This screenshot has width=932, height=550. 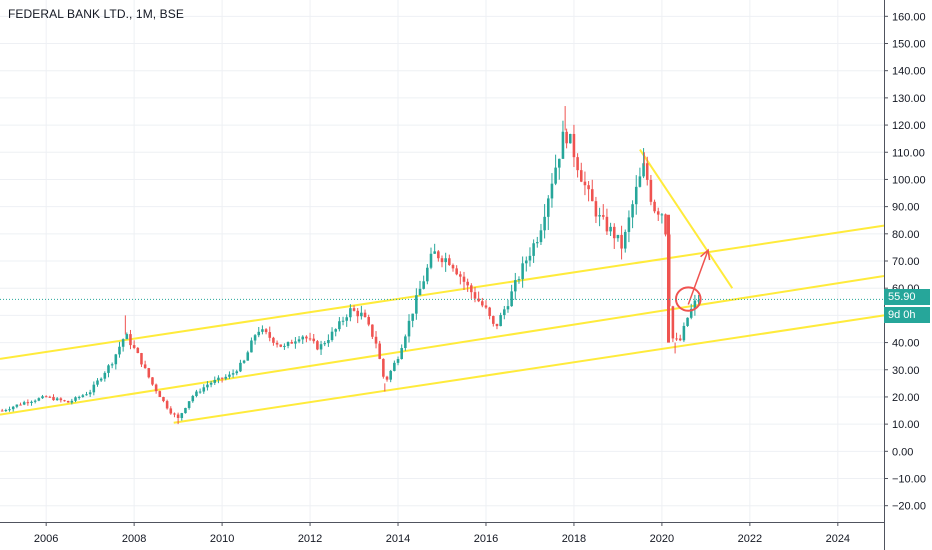 What do you see at coordinates (838, 539) in the screenshot?
I see `x-tick-label: 2024` at bounding box center [838, 539].